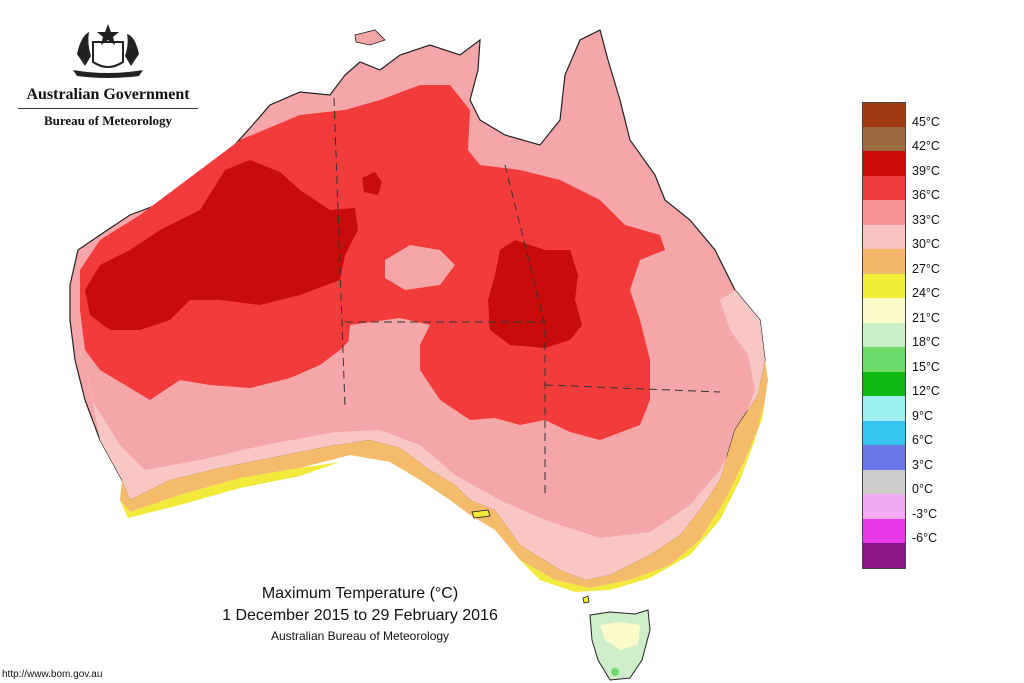 This screenshot has width=1024, height=683. What do you see at coordinates (926, 391) in the screenshot?
I see `legend-label: 12°C` at bounding box center [926, 391].